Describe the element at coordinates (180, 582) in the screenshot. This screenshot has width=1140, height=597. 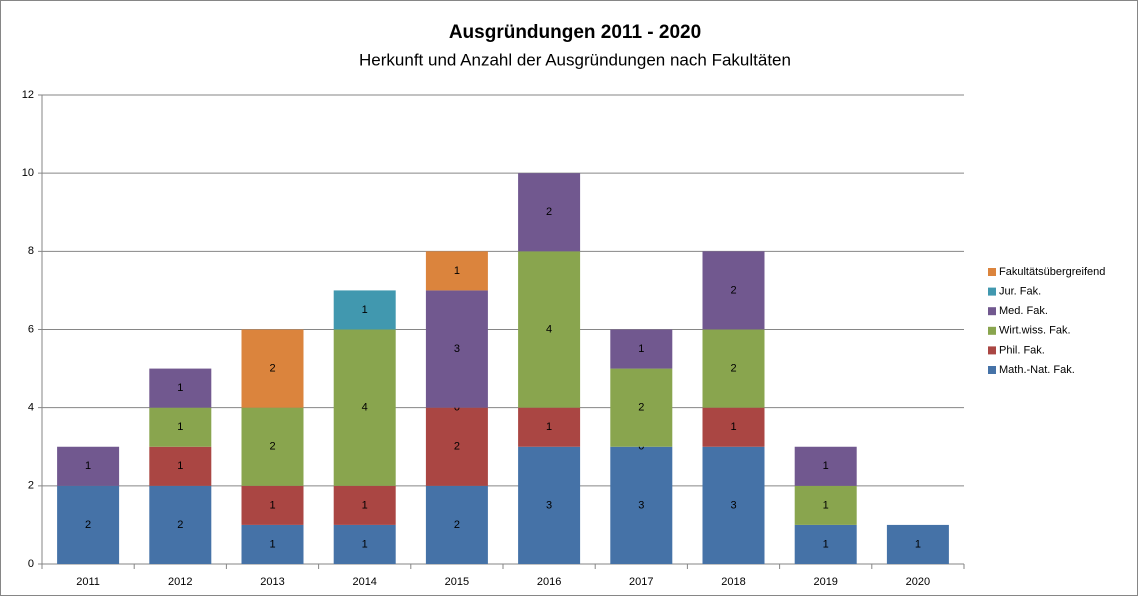
I see `x-tick-label: 2012` at that location.